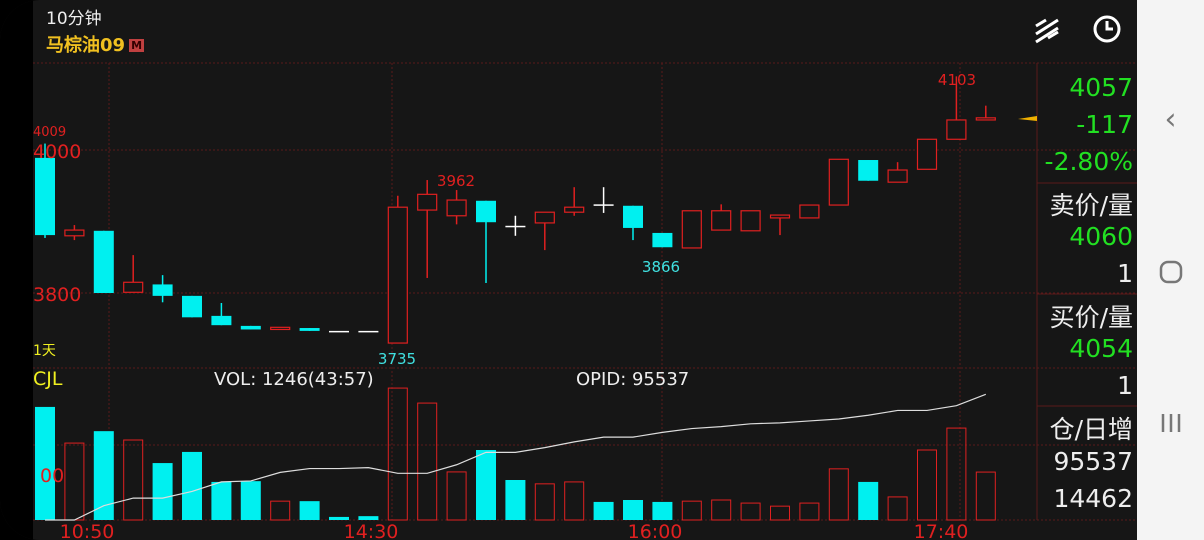  What do you see at coordinates (16, 270) in the screenshot?
I see `screen-edge` at bounding box center [16, 270].